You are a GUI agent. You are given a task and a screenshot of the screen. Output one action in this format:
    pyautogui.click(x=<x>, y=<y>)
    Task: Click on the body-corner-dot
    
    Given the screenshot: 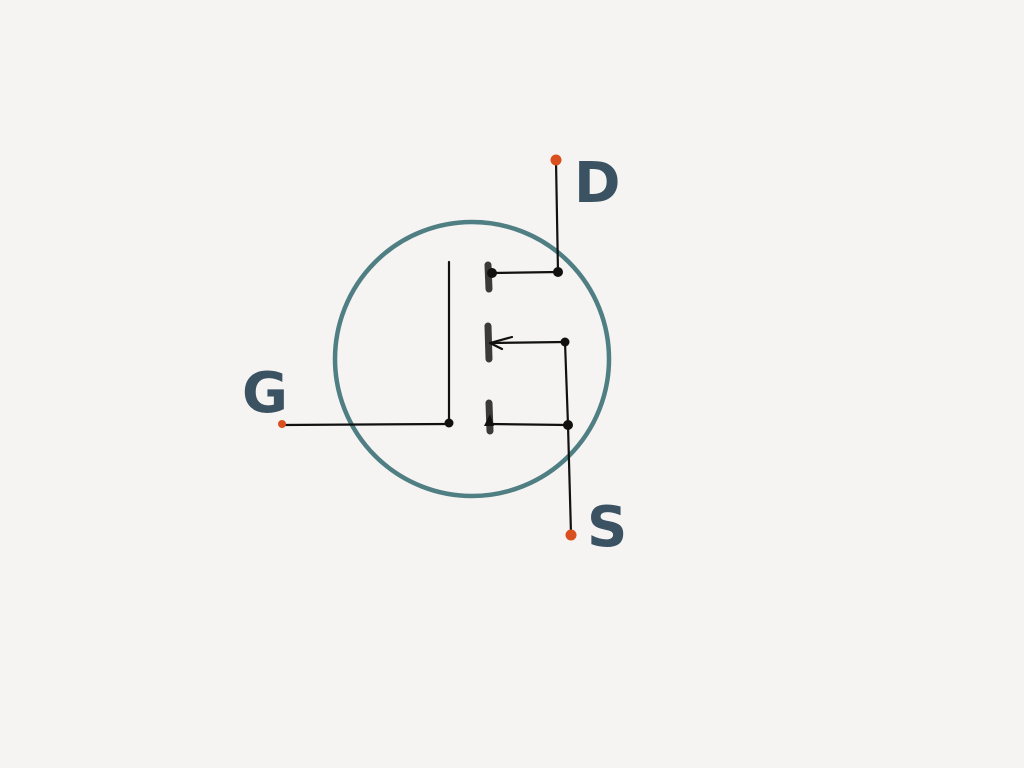 What is the action you would take?
    pyautogui.click(x=565, y=342)
    